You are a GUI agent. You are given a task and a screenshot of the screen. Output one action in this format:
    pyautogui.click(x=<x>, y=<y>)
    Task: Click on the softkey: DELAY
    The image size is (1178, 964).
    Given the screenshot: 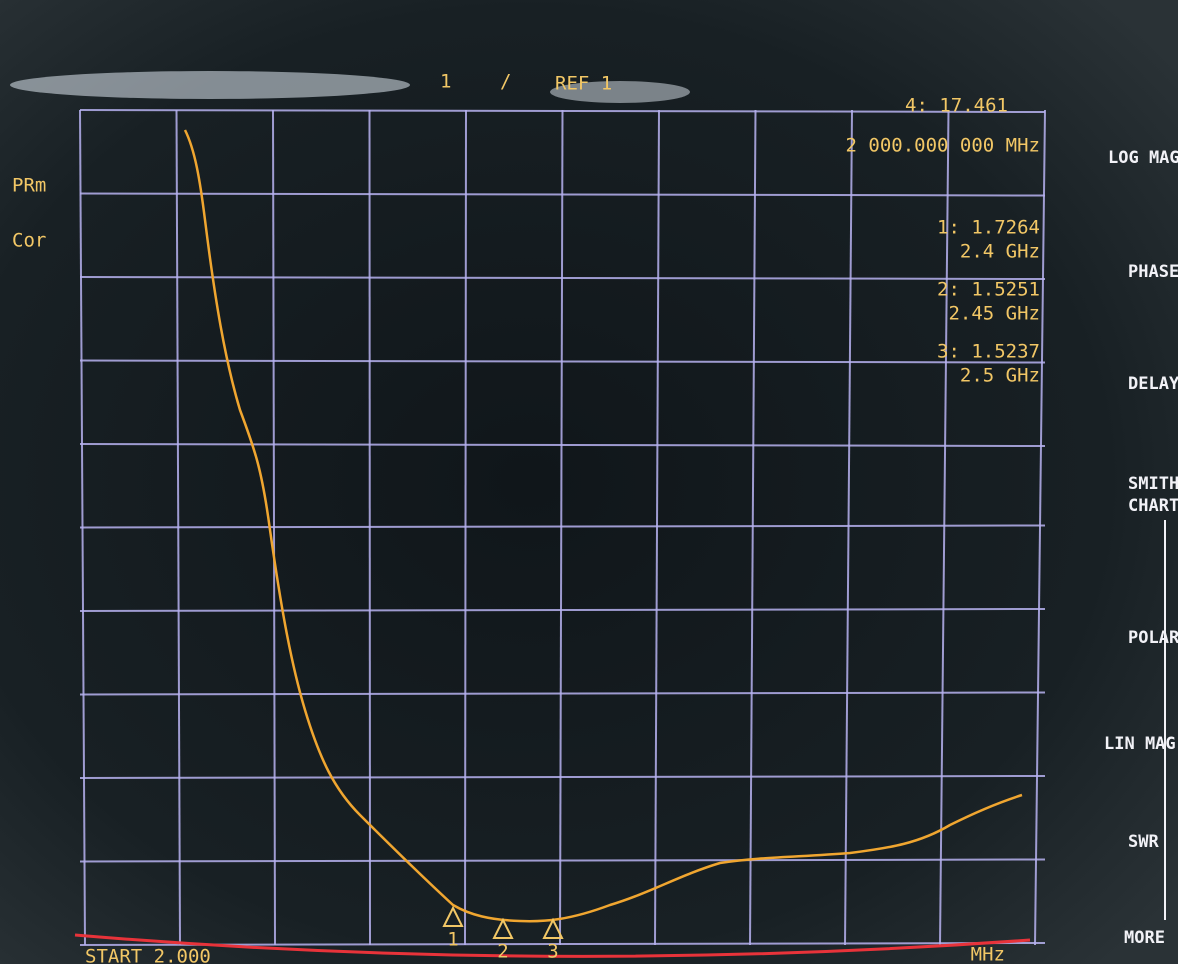 What is the action you would take?
    pyautogui.click(x=1153, y=384)
    